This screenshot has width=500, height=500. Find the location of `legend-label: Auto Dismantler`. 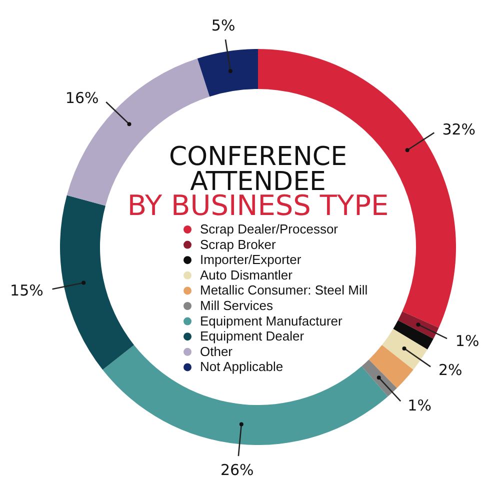

legend-label: Auto Dismantler is located at coordinates (247, 274).